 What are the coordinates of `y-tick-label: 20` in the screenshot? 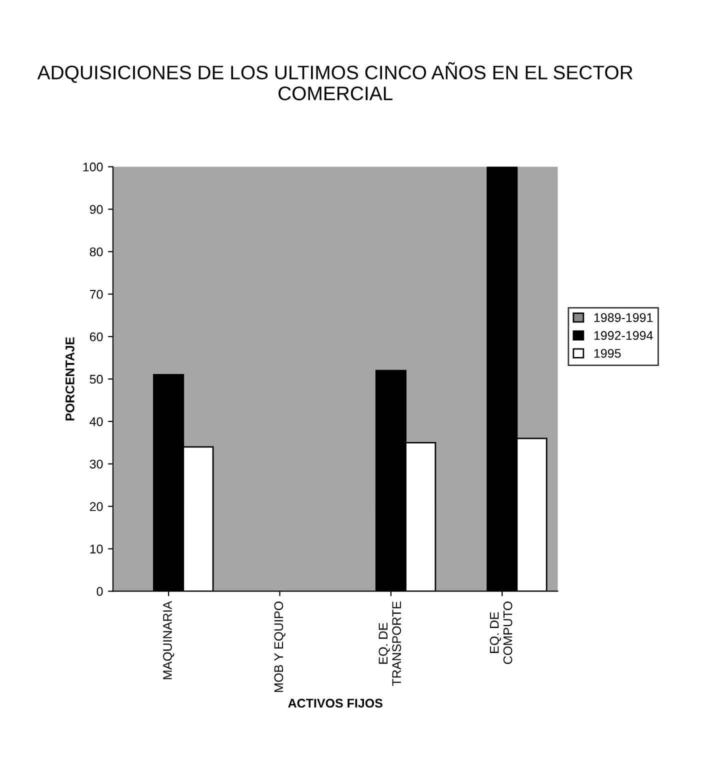 It's located at (96, 506).